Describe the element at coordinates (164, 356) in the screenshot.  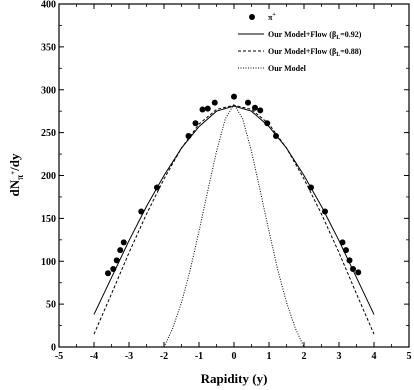
I see `x-tick-label: -2` at that location.